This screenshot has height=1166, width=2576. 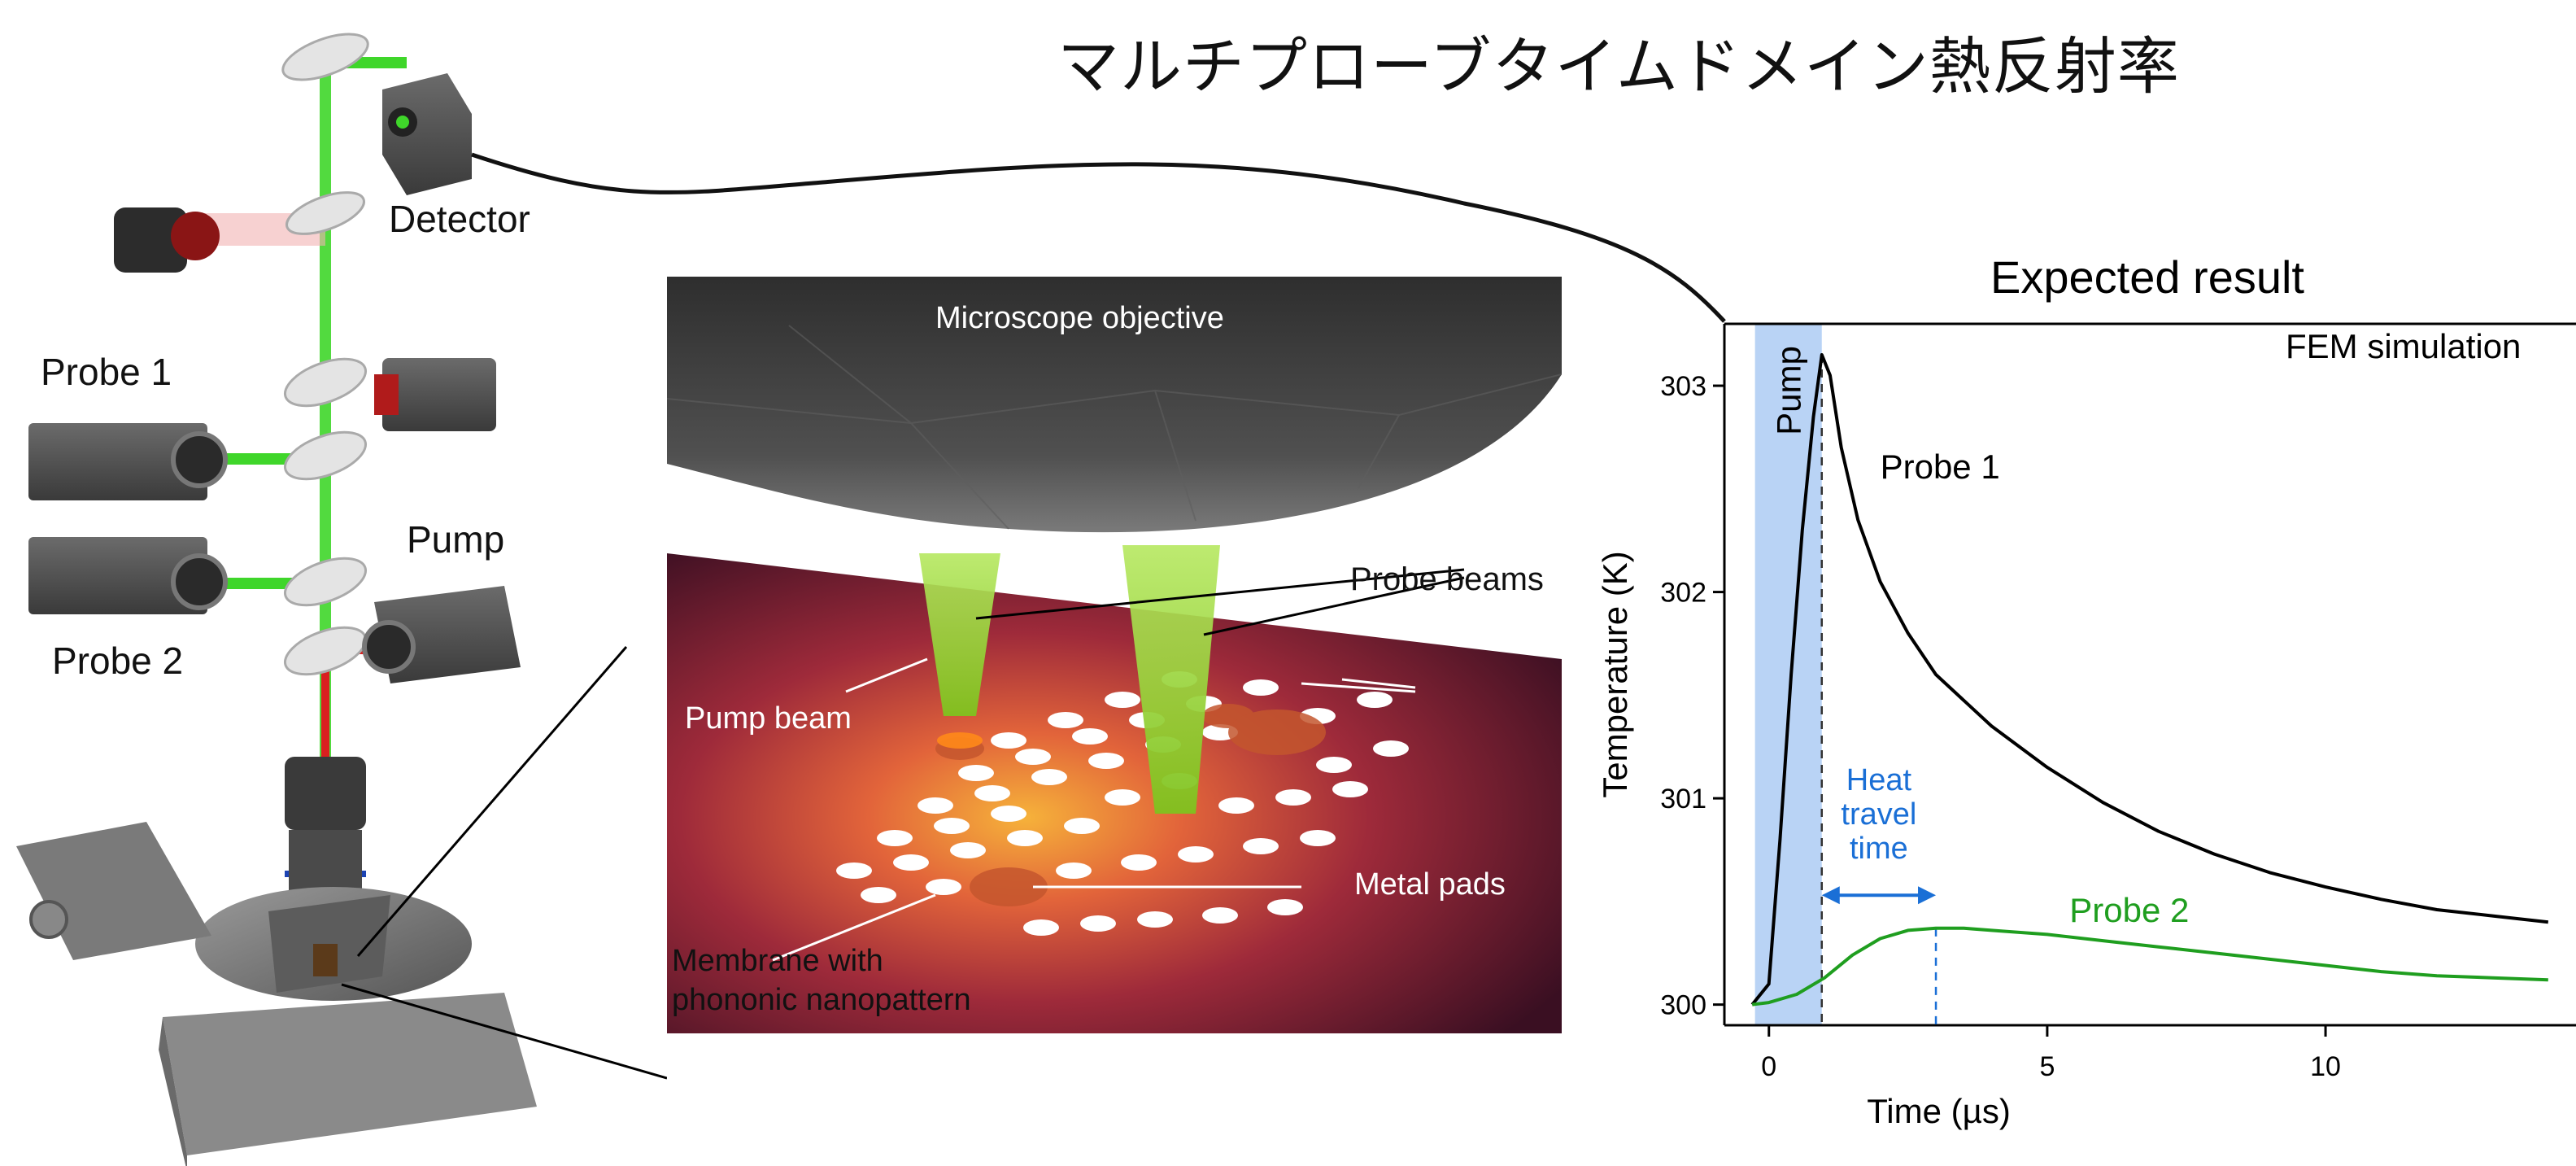 I want to click on membrane-label-line1: Membrane with, so click(x=777, y=961).